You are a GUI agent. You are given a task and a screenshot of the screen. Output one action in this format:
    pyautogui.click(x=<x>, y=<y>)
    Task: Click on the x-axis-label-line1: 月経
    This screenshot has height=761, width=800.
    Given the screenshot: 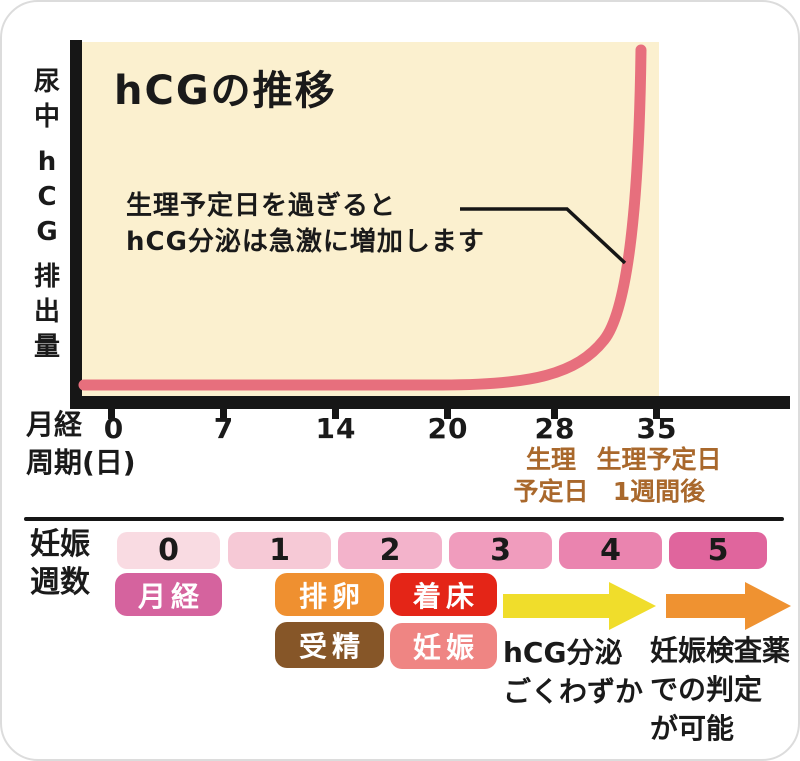 What is the action you would take?
    pyautogui.click(x=54, y=424)
    